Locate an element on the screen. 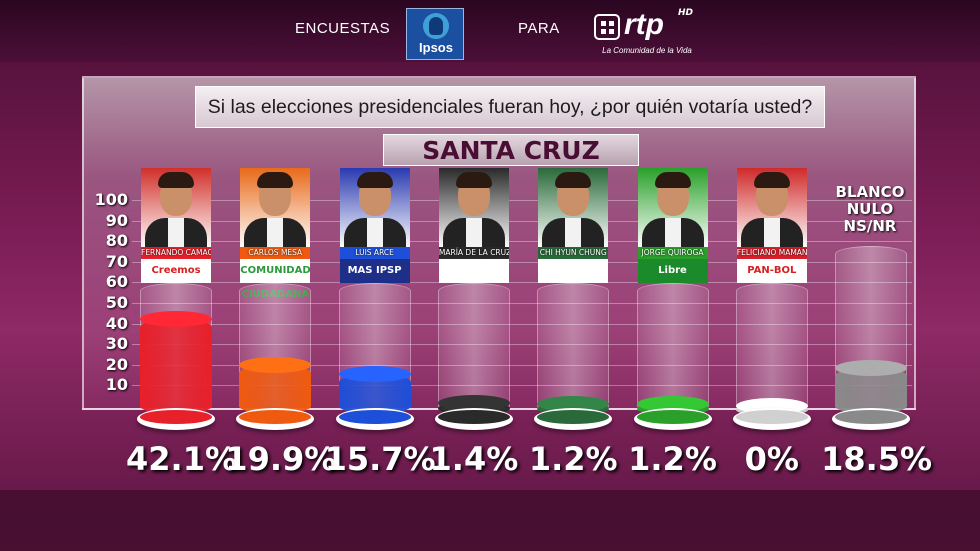 The height and width of the screenshot is (551, 980). candidate-name: CARLOS MESA is located at coordinates (275, 253).